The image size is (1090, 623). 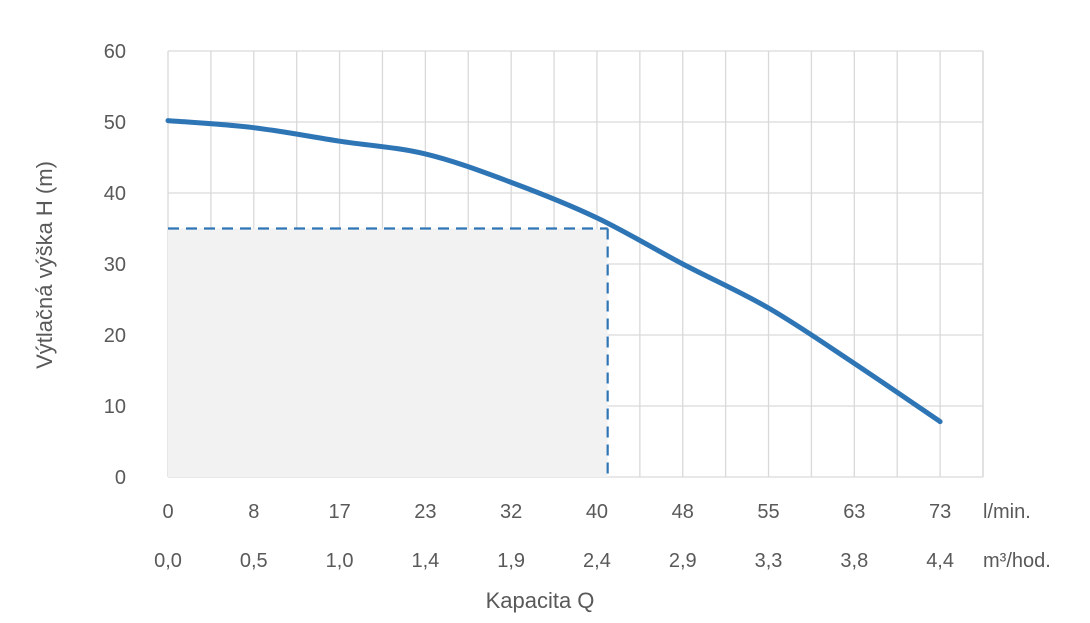 I want to click on x-tick-label-m3h: 2,9, so click(x=683, y=561).